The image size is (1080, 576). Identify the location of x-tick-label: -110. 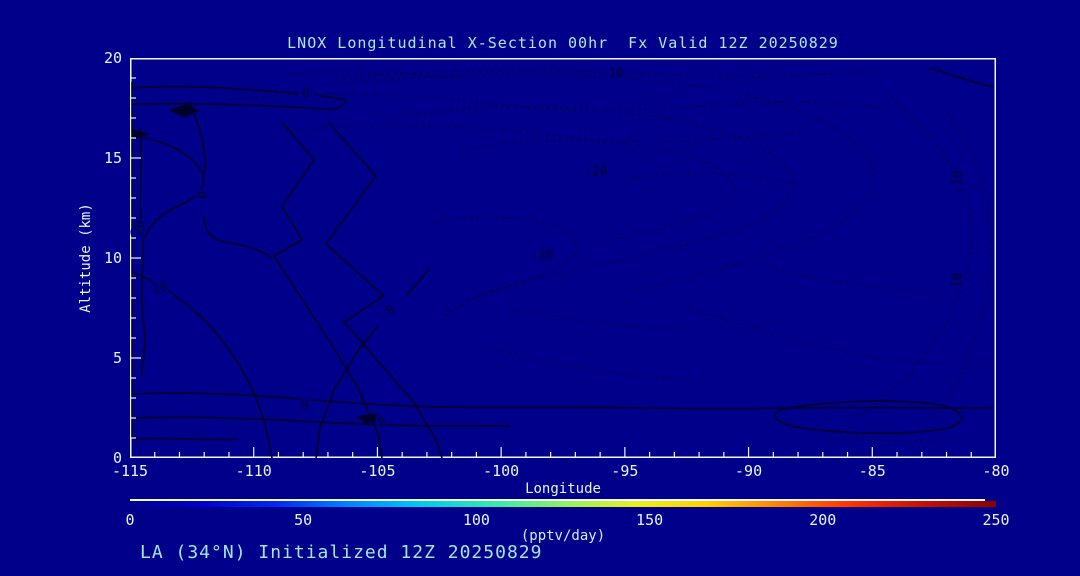
(253, 471).